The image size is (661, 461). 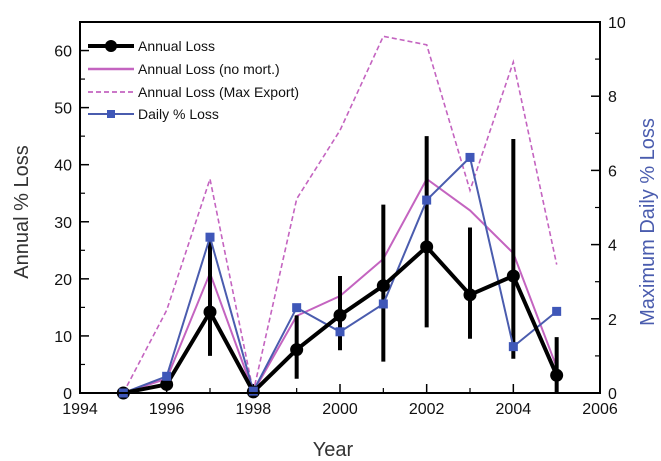 What do you see at coordinates (612, 171) in the screenshot?
I see `y-right-tick-label: 6` at bounding box center [612, 171].